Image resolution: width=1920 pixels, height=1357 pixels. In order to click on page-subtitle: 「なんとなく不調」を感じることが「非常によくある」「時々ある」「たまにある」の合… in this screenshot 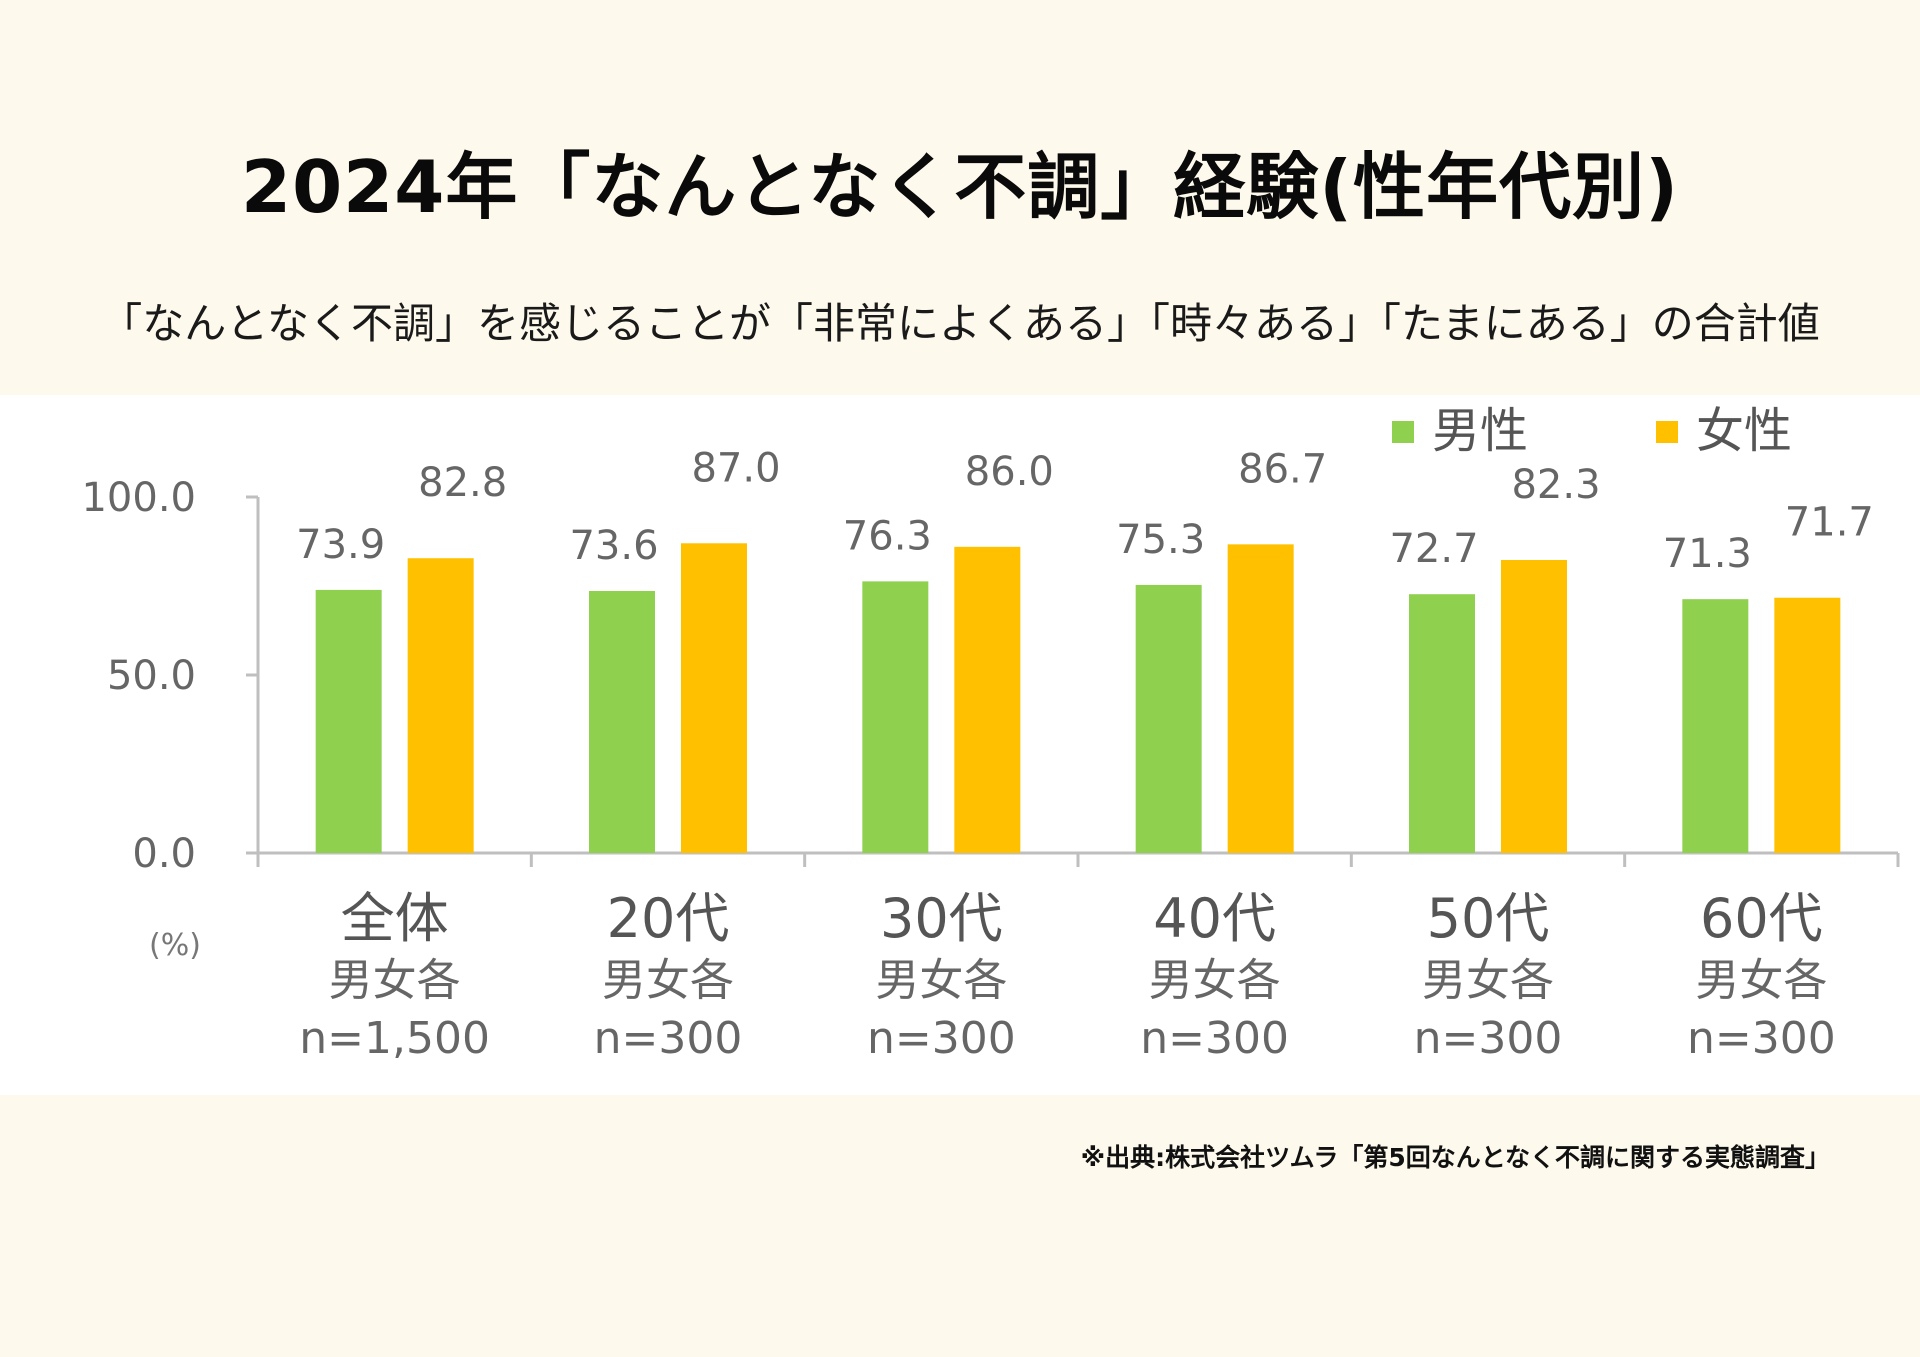, I will do `click(960, 323)`.